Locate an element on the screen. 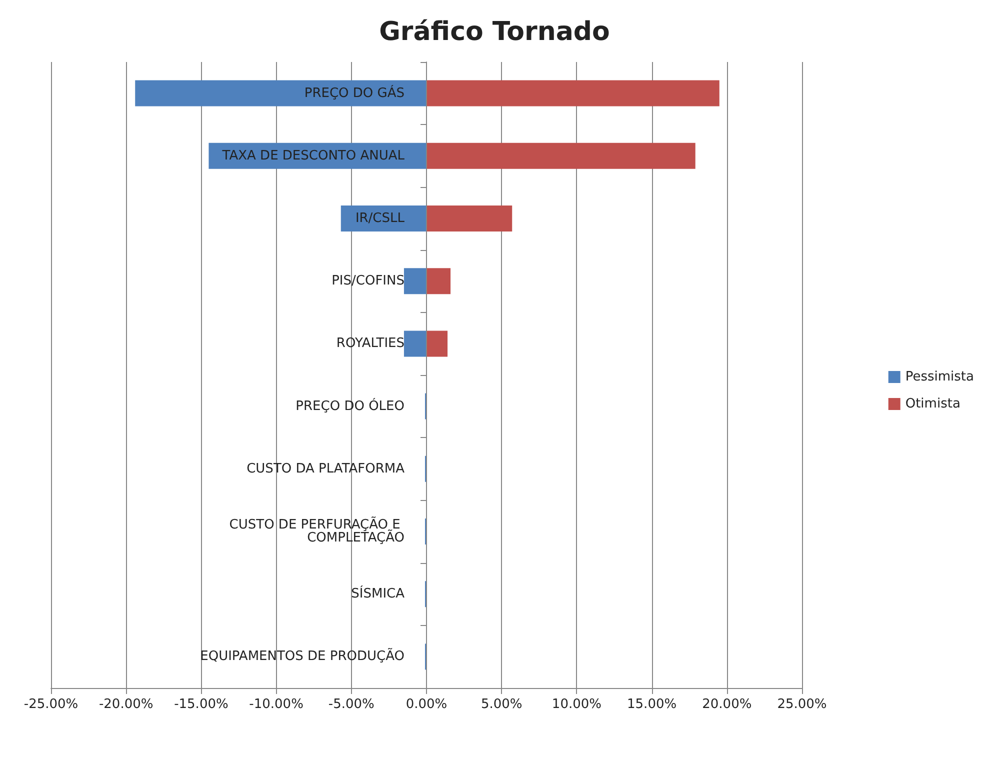 This screenshot has width=989, height=781. legend-label: Otimista is located at coordinates (932, 404).